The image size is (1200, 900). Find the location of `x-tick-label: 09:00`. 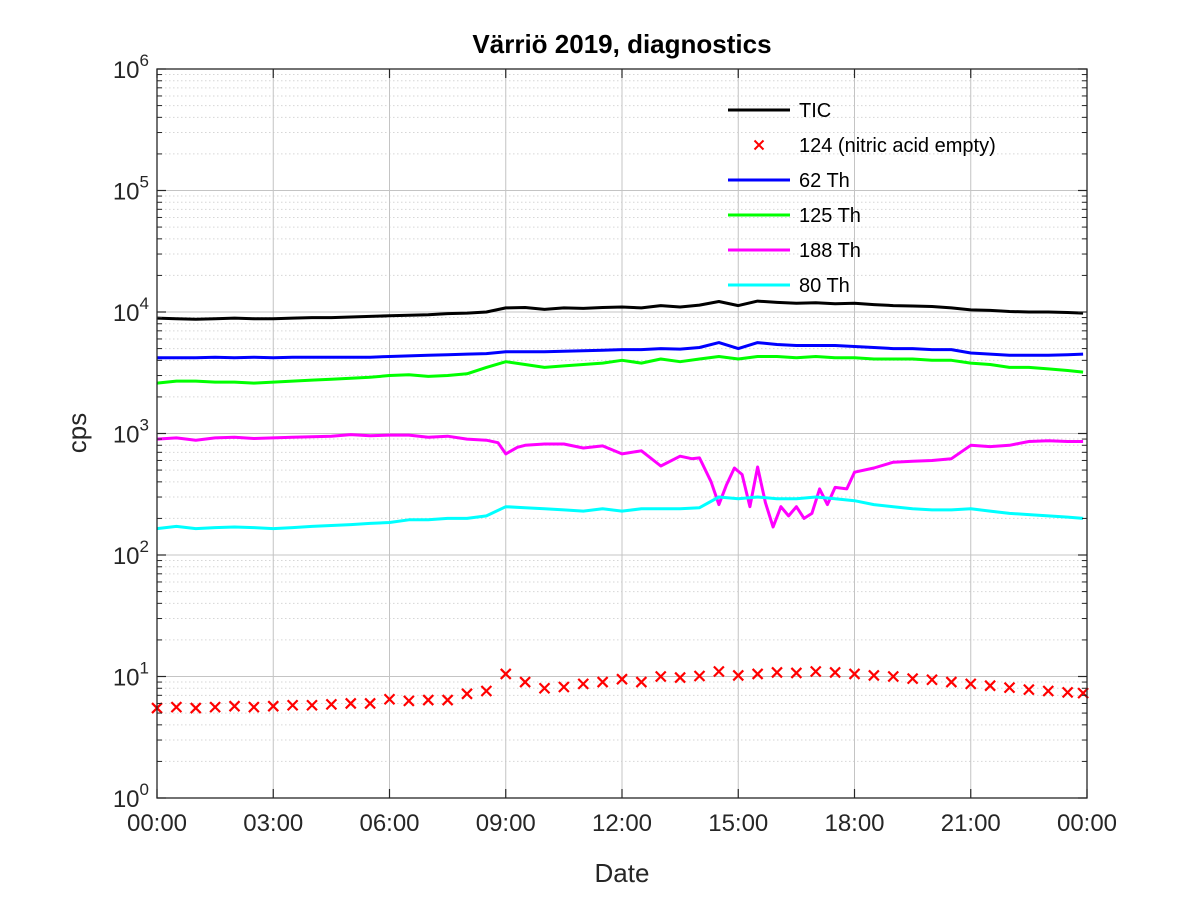

x-tick-label: 09:00 is located at coordinates (506, 823).